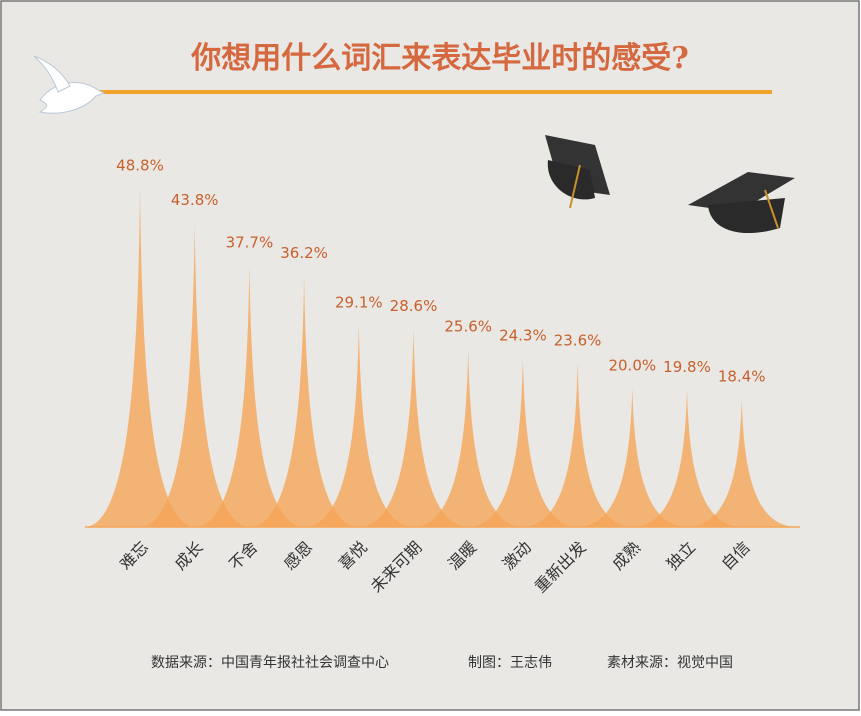  What do you see at coordinates (468, 327) in the screenshot?
I see `value-label: 25.6%` at bounding box center [468, 327].